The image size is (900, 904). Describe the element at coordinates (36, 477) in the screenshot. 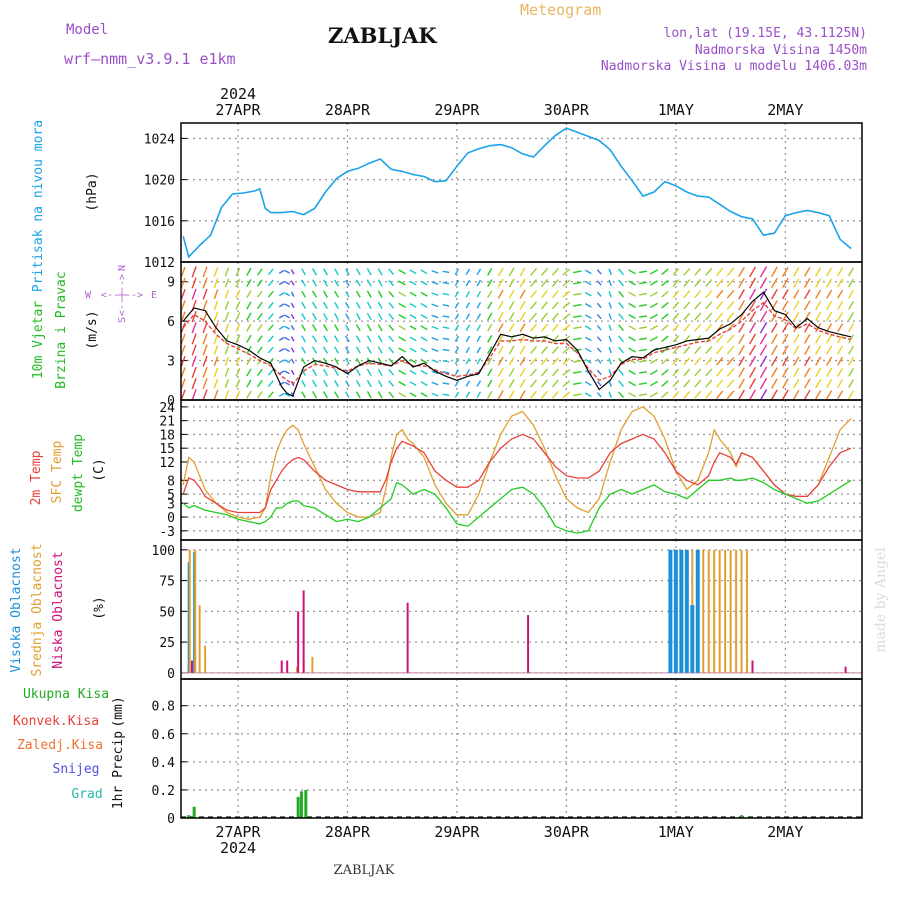

I see `temp-ylabel-1: 2m Temp` at that location.